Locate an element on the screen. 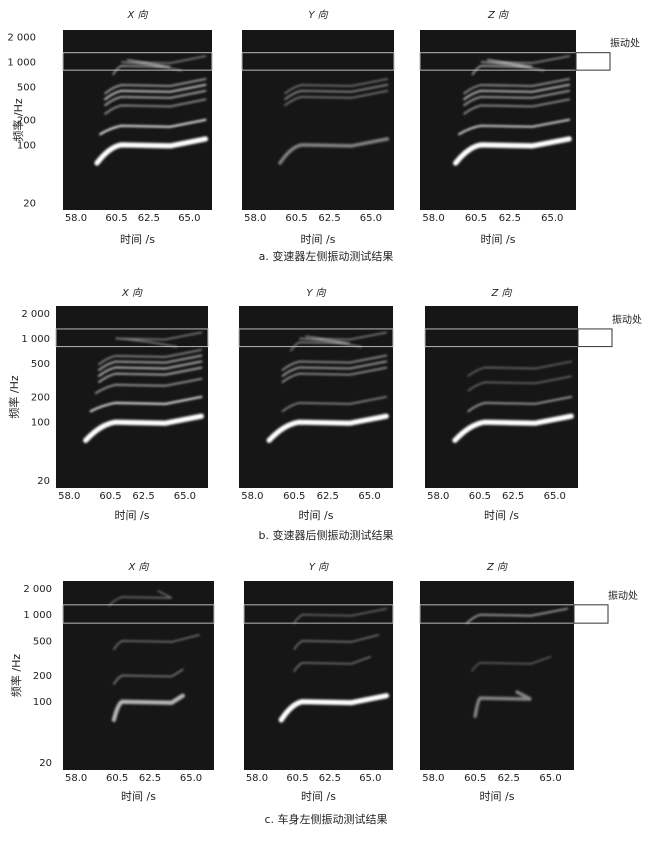  spectrogram-panel: Y 向 58.0 60.5 62.5 65.0 时间 /s is located at coordinates (318, 127).